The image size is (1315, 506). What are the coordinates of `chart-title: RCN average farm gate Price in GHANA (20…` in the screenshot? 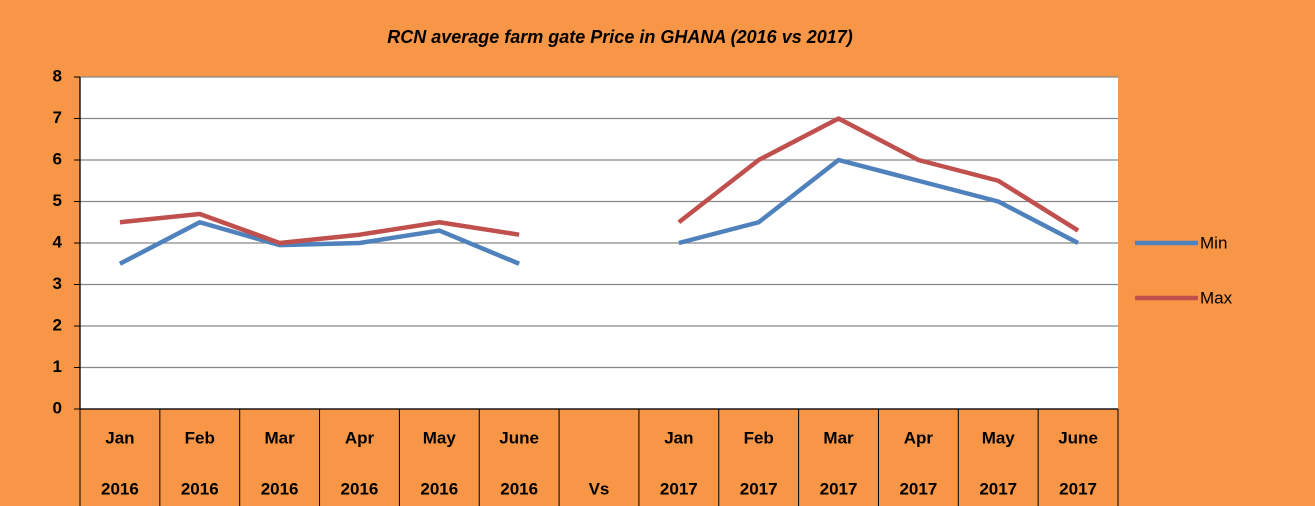 It's located at (620, 37).